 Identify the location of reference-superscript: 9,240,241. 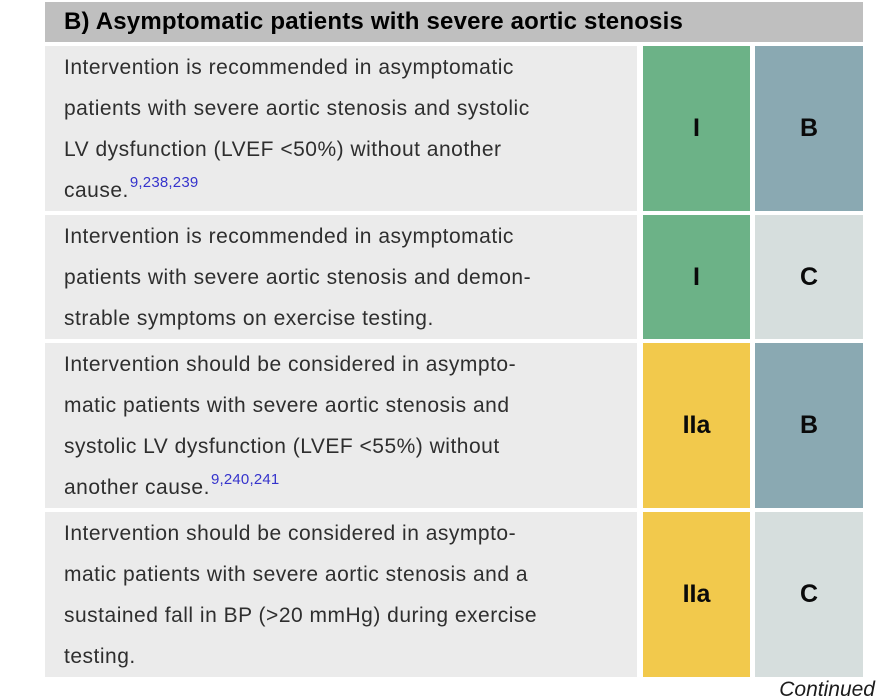
(245, 479).